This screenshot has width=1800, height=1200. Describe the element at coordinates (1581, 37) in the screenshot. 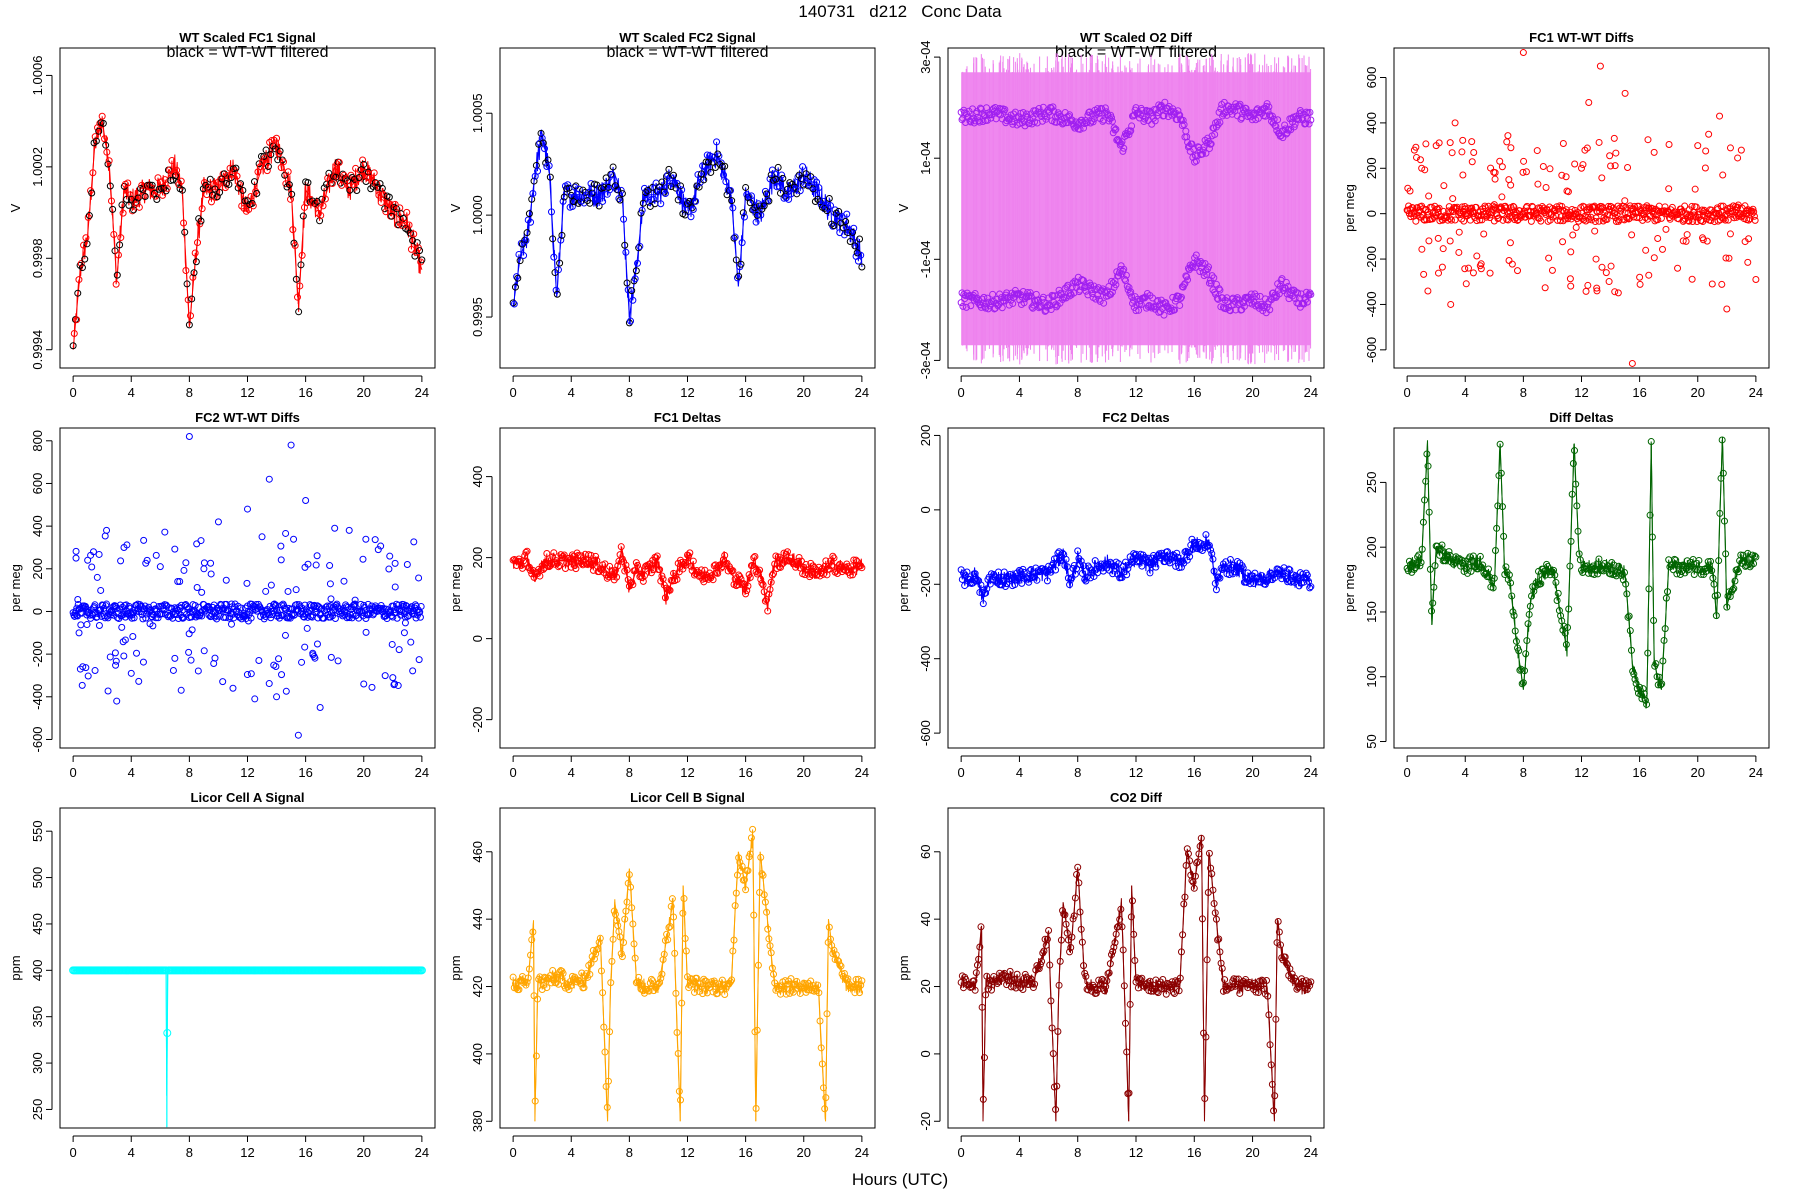

I see `chart-title: FC1 WT-WT Diffs` at that location.